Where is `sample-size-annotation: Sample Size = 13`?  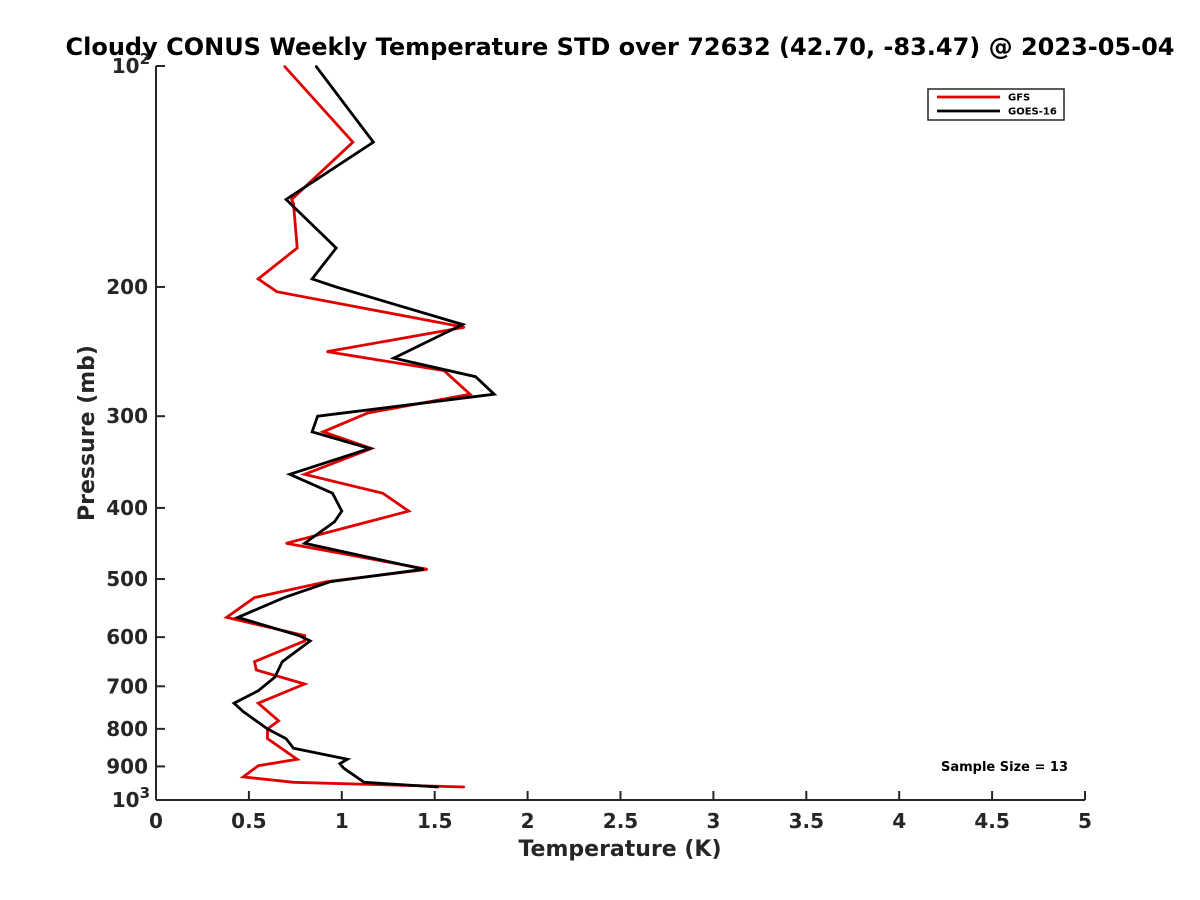 sample-size-annotation: Sample Size = 13 is located at coordinates (1004, 767).